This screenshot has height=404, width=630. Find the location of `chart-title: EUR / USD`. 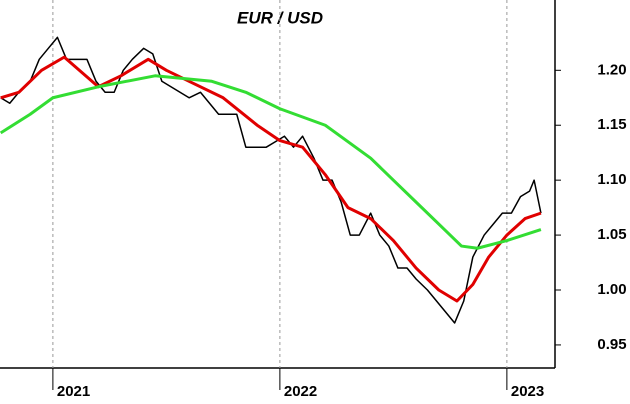

chart-title: EUR / USD is located at coordinates (280, 17).